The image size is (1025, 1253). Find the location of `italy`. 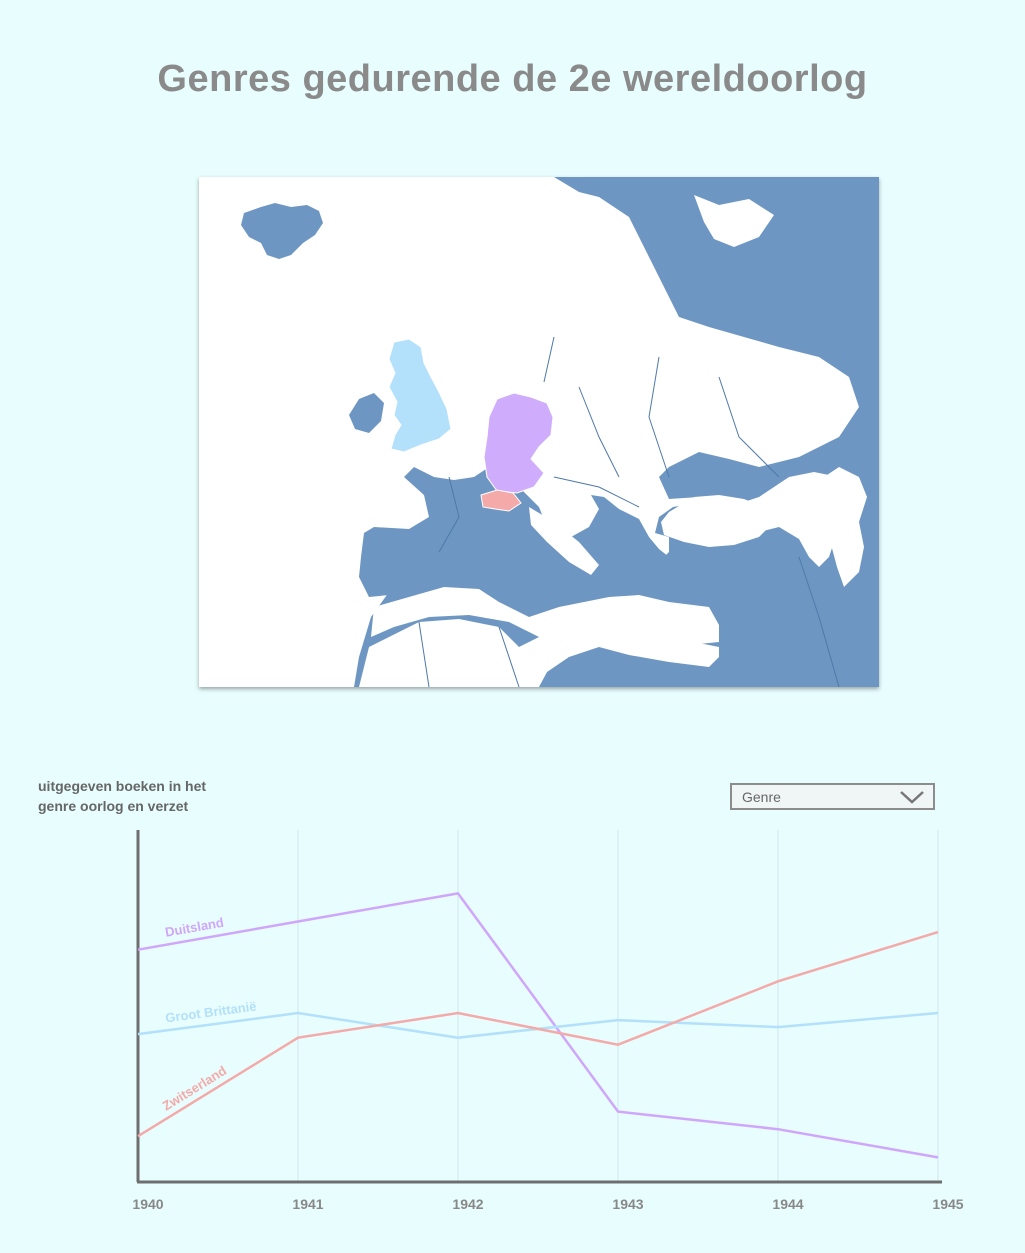

italy is located at coordinates (552, 553).